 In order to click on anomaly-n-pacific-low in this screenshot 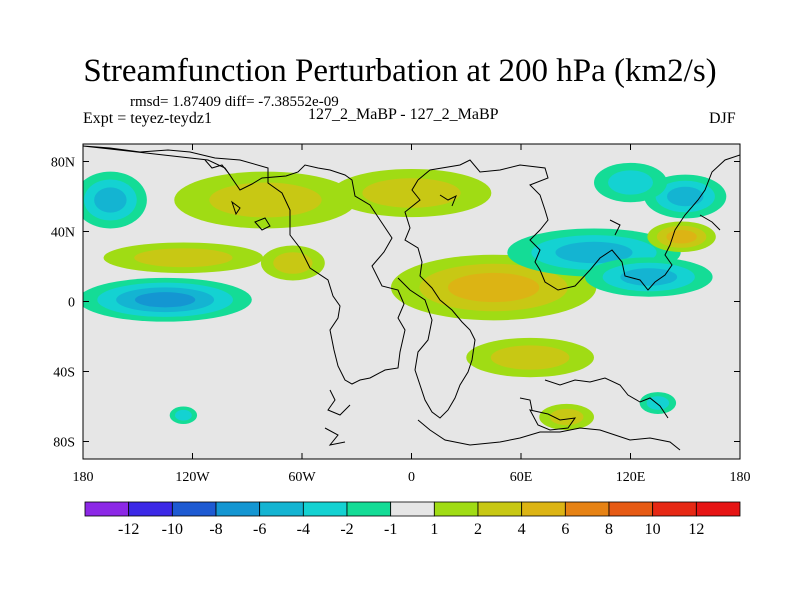, I will do `click(115, 200)`.